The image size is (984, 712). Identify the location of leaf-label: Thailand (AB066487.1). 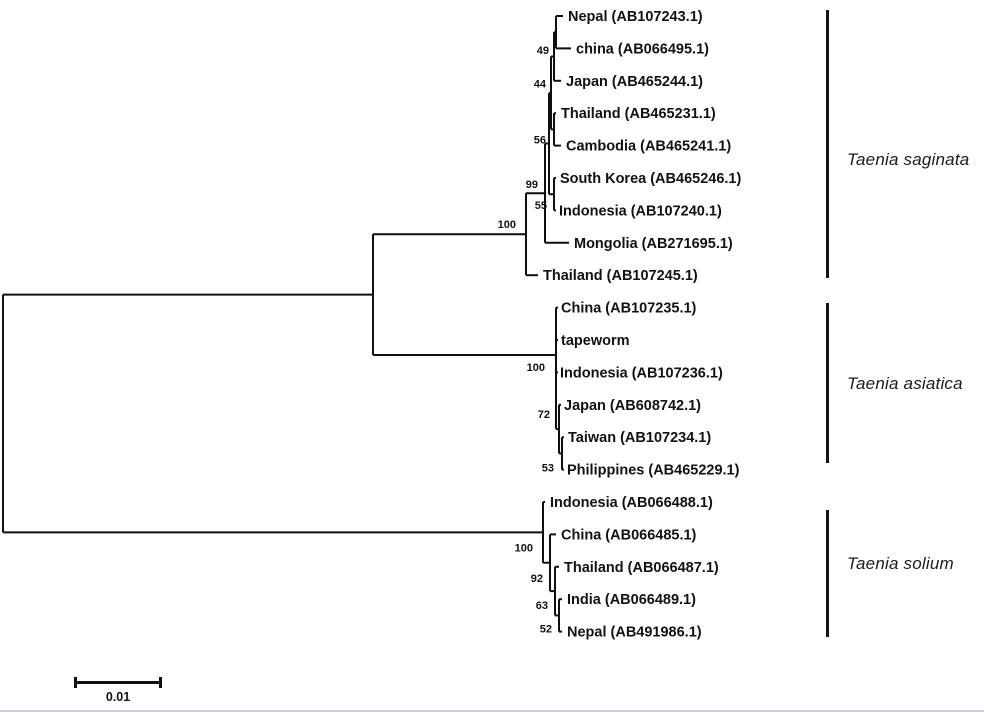
(641, 568).